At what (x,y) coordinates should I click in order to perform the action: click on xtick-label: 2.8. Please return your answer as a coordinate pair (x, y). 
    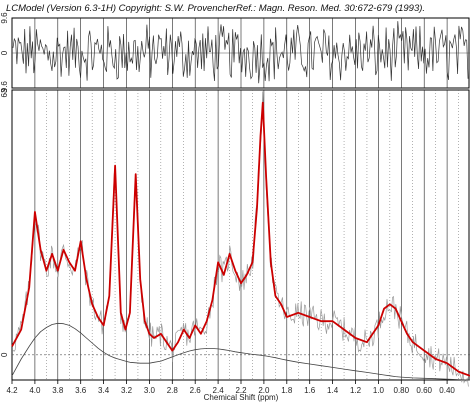
    Looking at the image, I should click on (173, 390).